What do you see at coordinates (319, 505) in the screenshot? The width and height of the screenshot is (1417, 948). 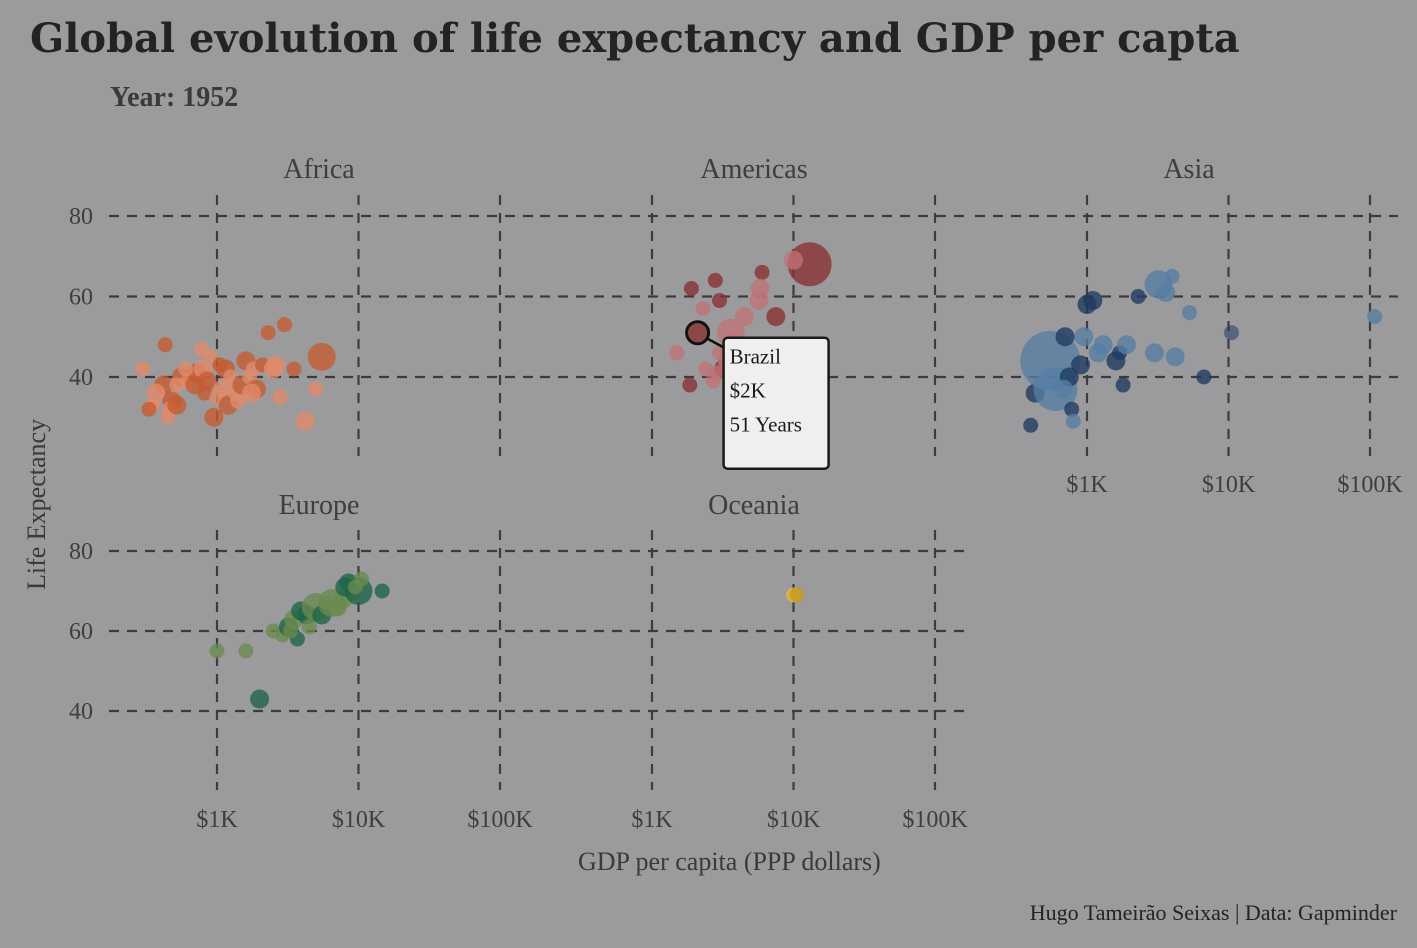 I see `facet-label: Europe` at bounding box center [319, 505].